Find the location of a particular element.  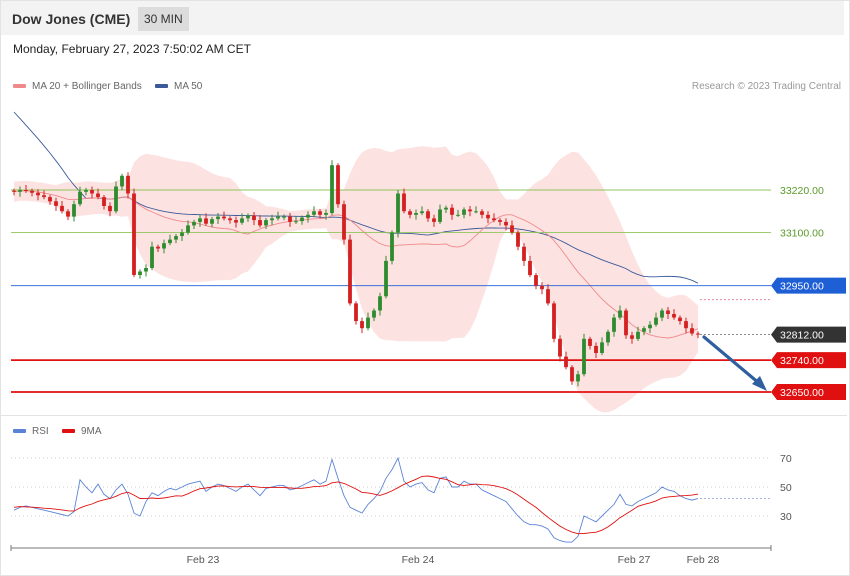

ma20-swatch is located at coordinates (19, 86).